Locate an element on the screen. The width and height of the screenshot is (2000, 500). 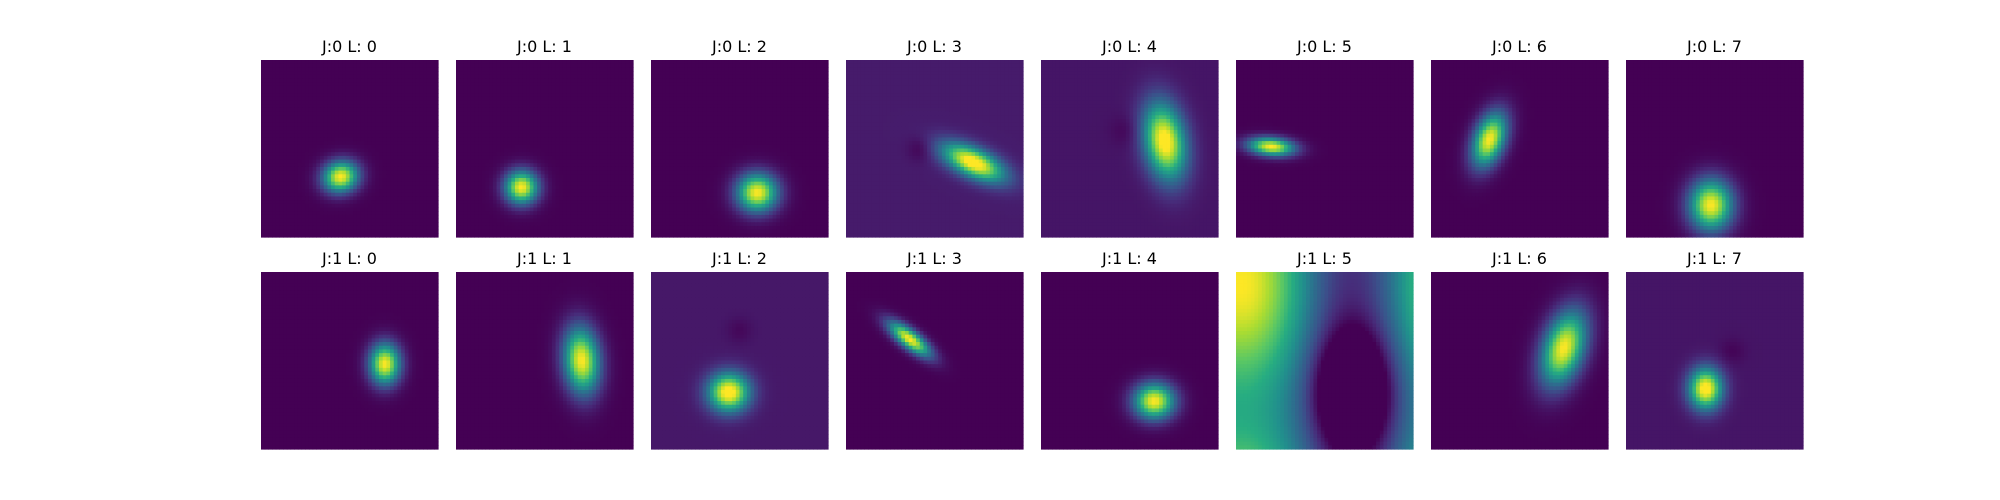
panel-j-1-l-6: J:1 L: 6 is located at coordinates (1520, 349).